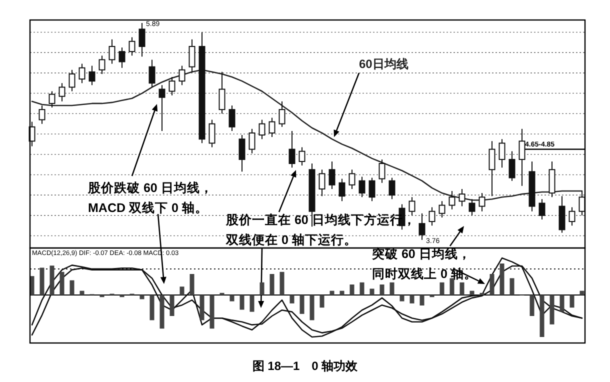 The height and width of the screenshot is (382, 610). I want to click on annotation: 股价跌破 60 日均线，, so click(150, 188).